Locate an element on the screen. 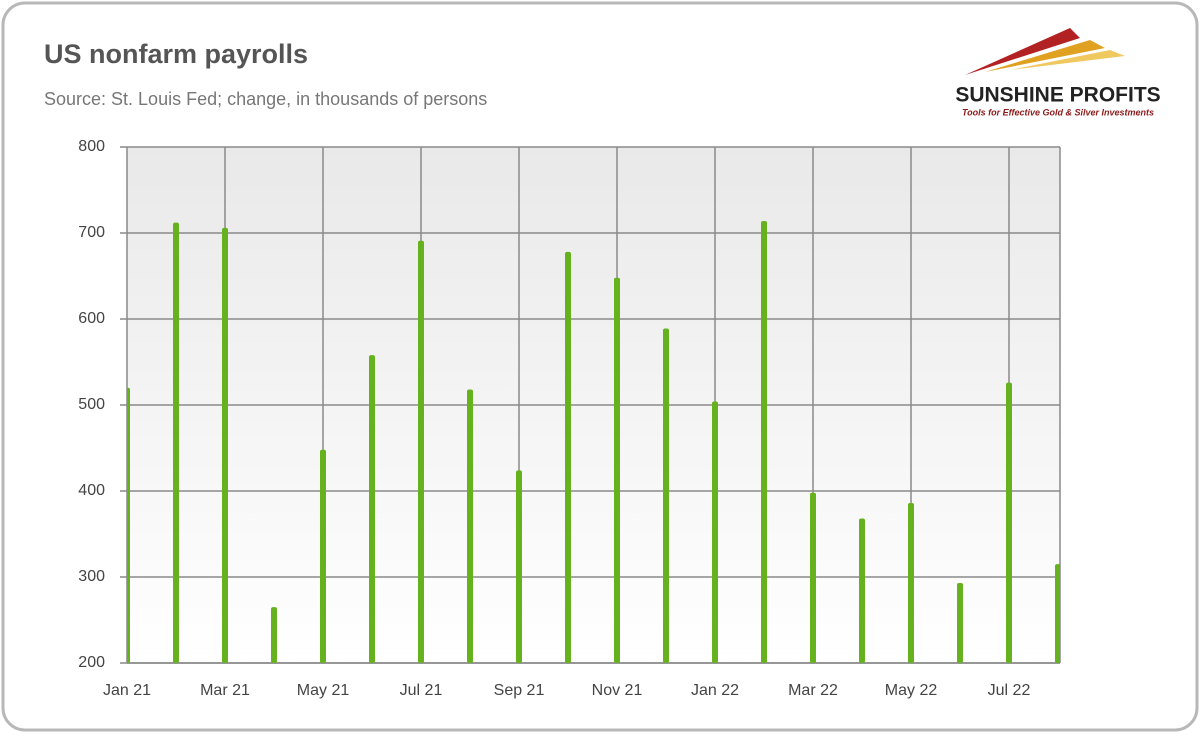 The height and width of the screenshot is (738, 1200). y-tick-label: 600 is located at coordinates (91, 318).